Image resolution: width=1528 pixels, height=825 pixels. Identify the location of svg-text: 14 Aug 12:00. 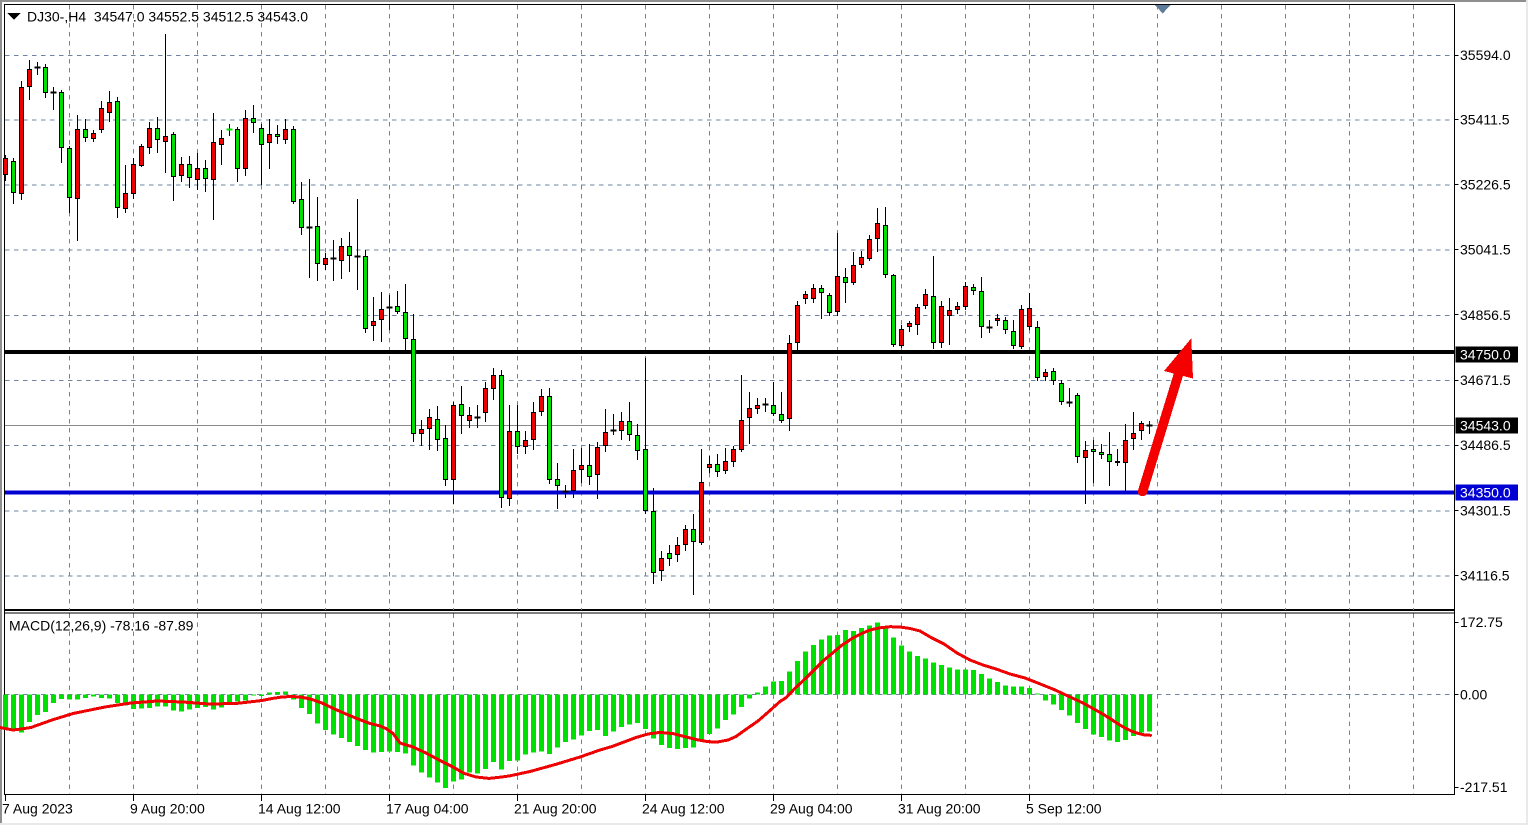
(299, 809).